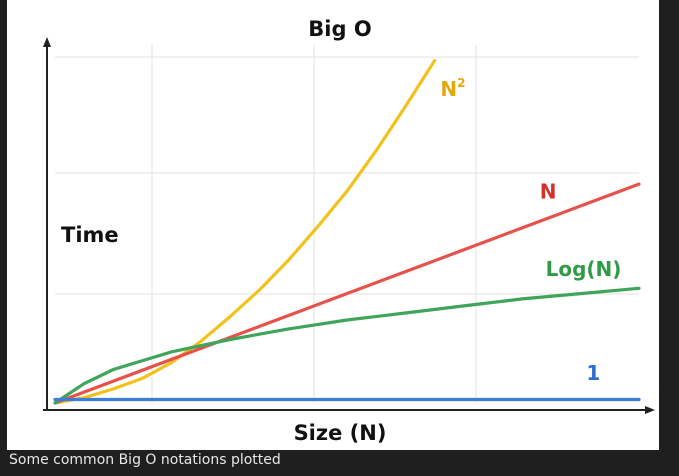 The height and width of the screenshot is (476, 679). Describe the element at coordinates (47, 42) in the screenshot. I see `y-axis-arrow` at that location.